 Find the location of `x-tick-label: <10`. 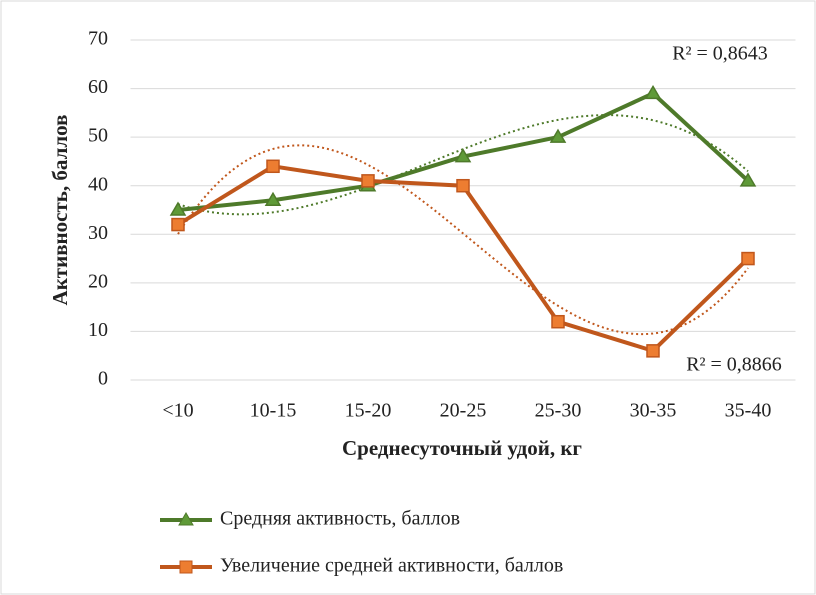

x-tick-label: <10 is located at coordinates (177, 411).